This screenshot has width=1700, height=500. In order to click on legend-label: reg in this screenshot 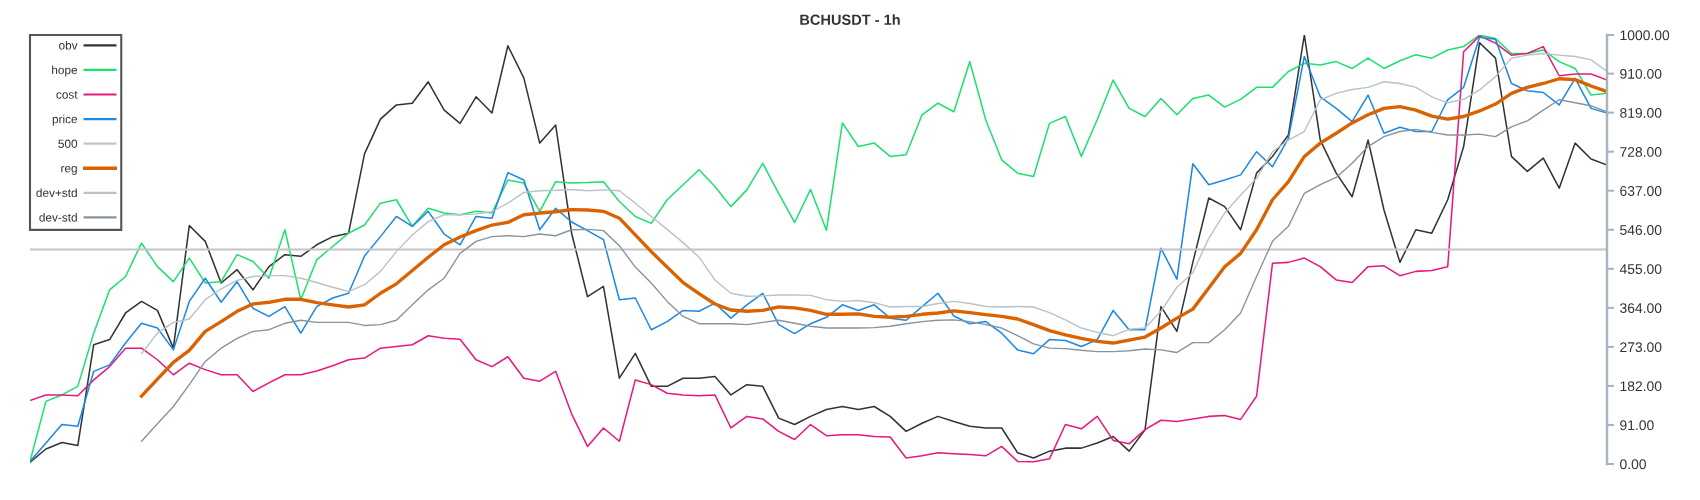, I will do `click(69, 170)`.